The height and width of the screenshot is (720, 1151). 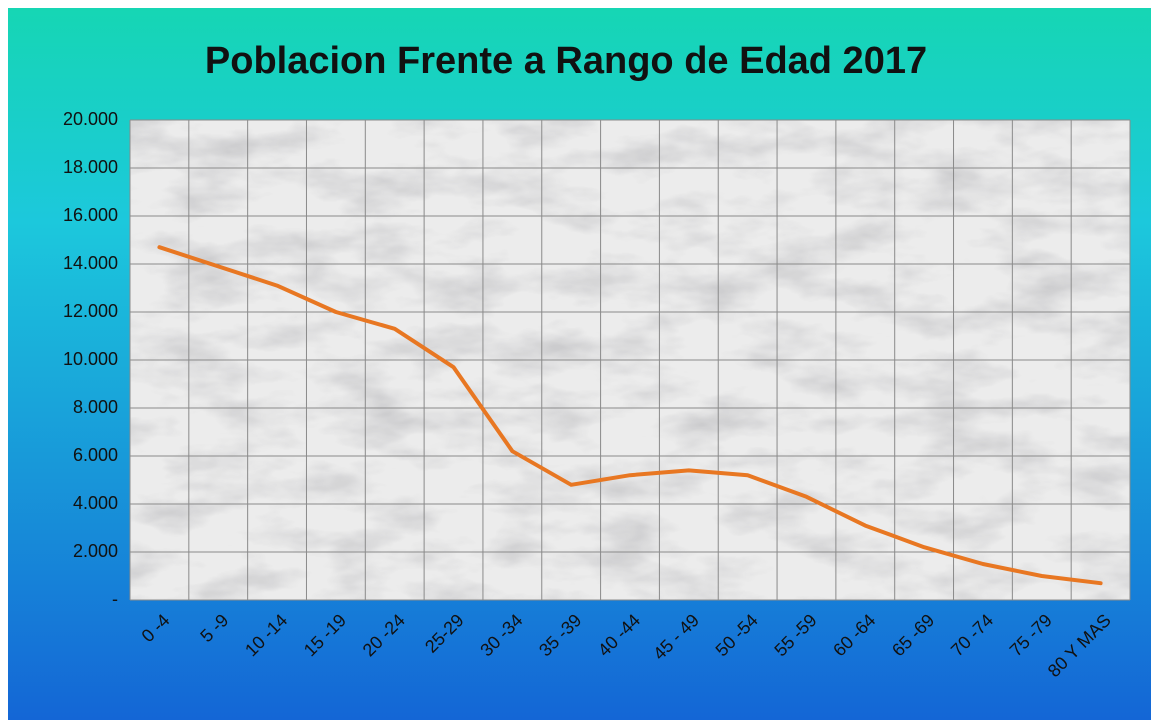 What do you see at coordinates (90, 311) in the screenshot?
I see `y-tick-label: 12.000` at bounding box center [90, 311].